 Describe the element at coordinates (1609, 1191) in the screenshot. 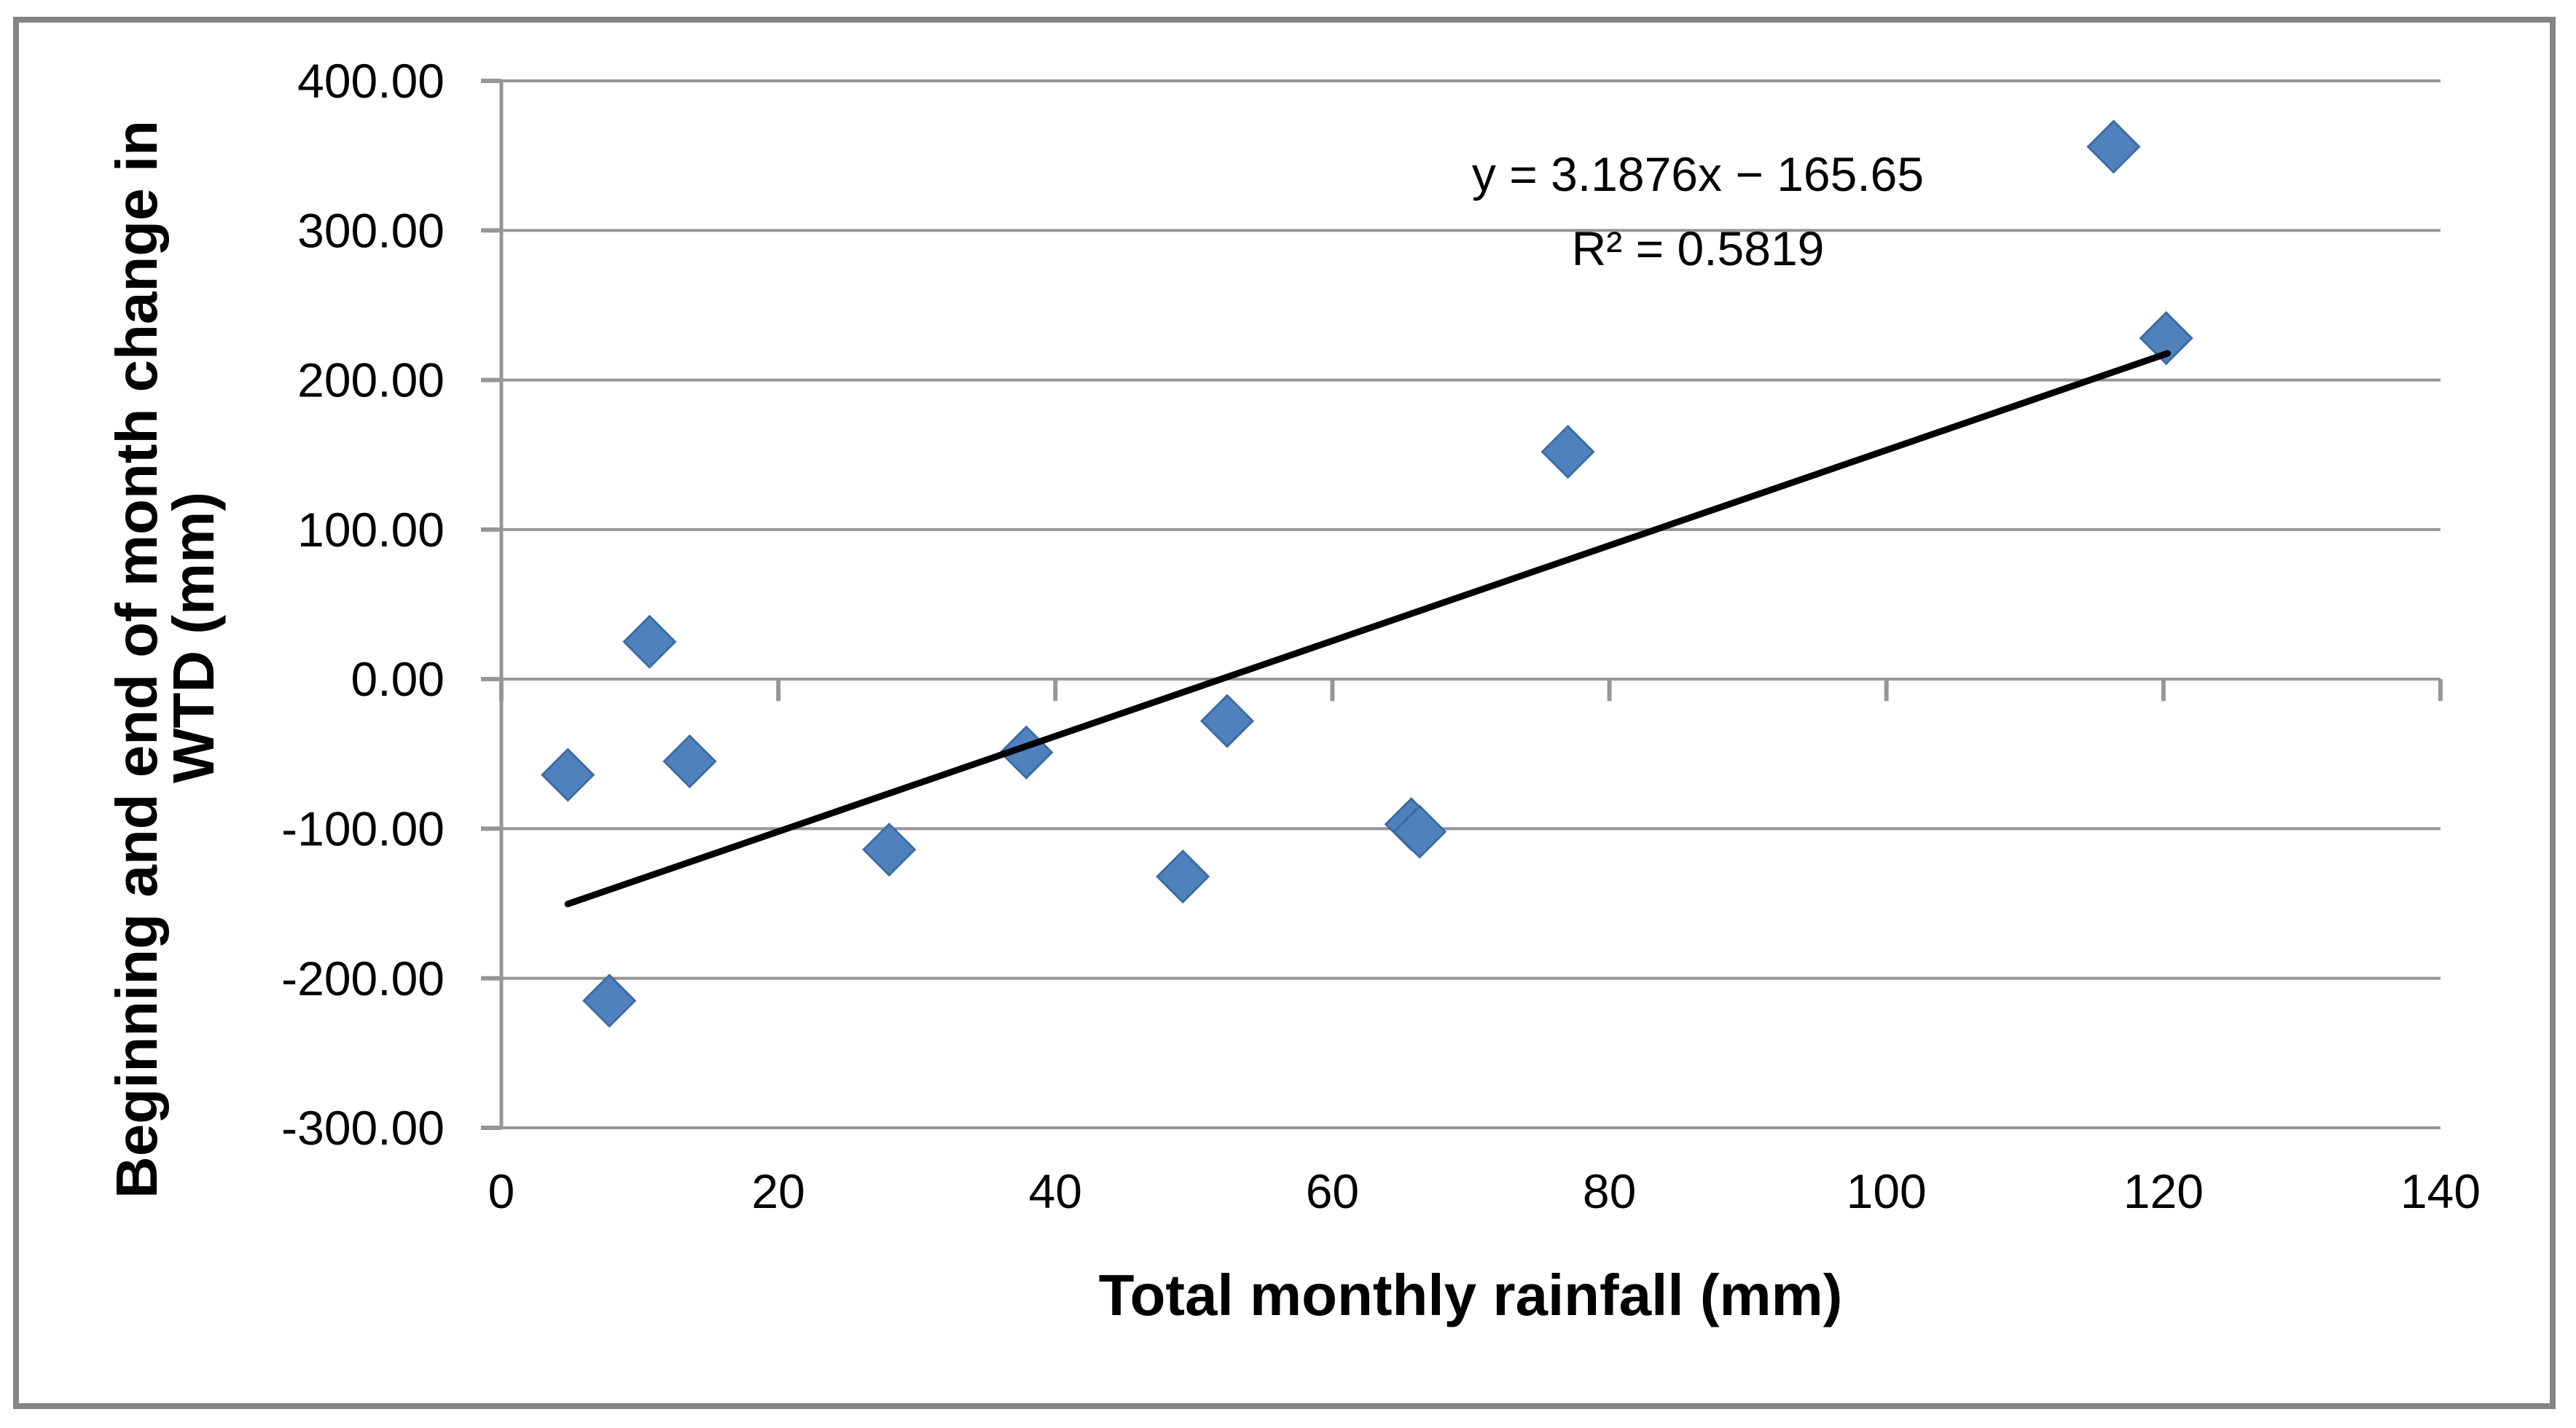

I see `x-tick-label: 80` at that location.